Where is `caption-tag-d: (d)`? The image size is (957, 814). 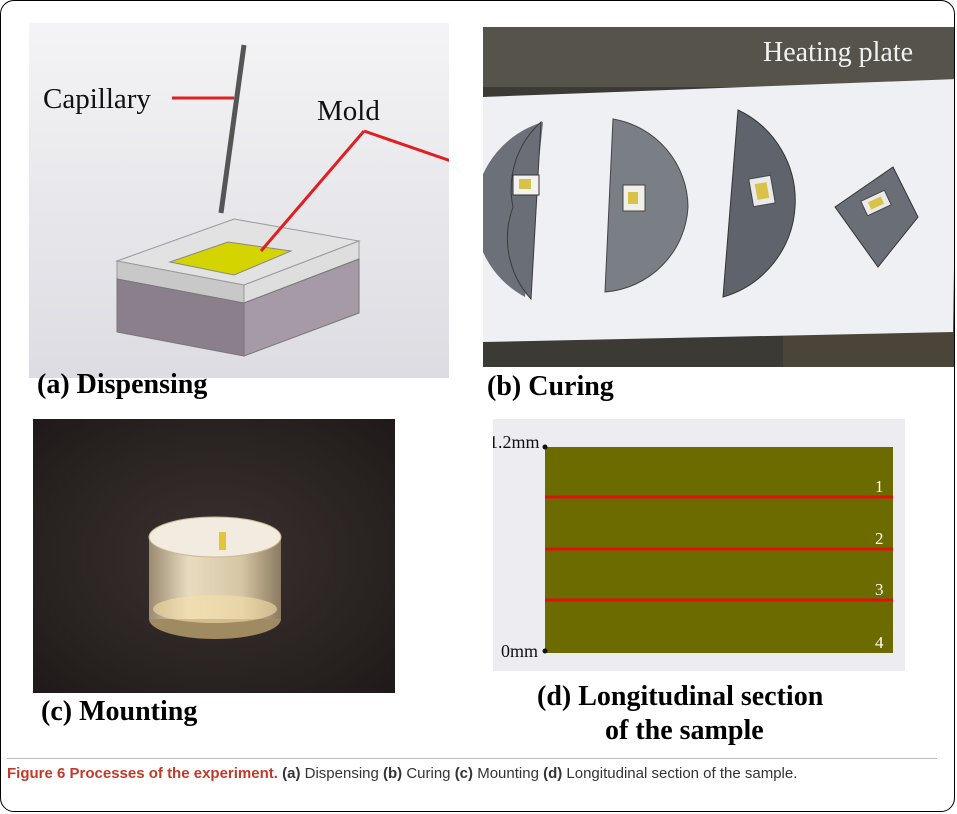
caption-tag-d: (d) is located at coordinates (553, 773).